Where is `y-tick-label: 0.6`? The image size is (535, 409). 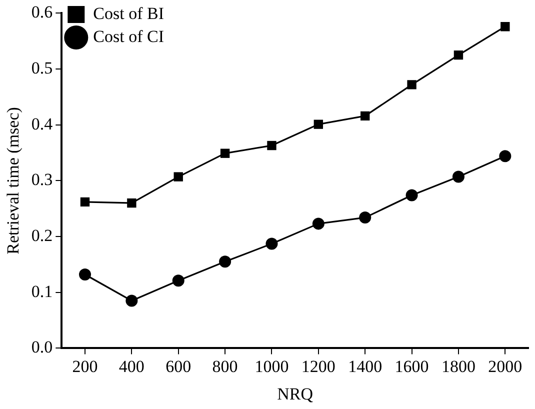
y-tick-label: 0.6 is located at coordinates (42, 12).